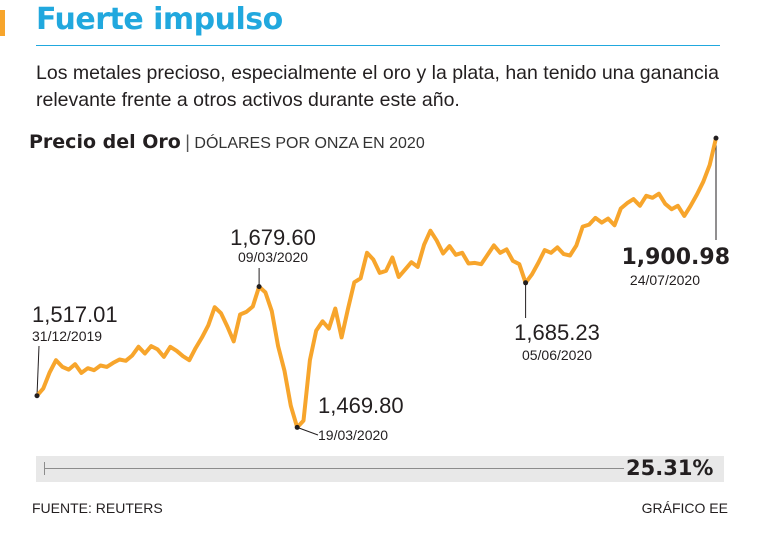 The width and height of the screenshot is (768, 534). What do you see at coordinates (97, 508) in the screenshot?
I see `source-label: FUENTE: REUTERS` at bounding box center [97, 508].